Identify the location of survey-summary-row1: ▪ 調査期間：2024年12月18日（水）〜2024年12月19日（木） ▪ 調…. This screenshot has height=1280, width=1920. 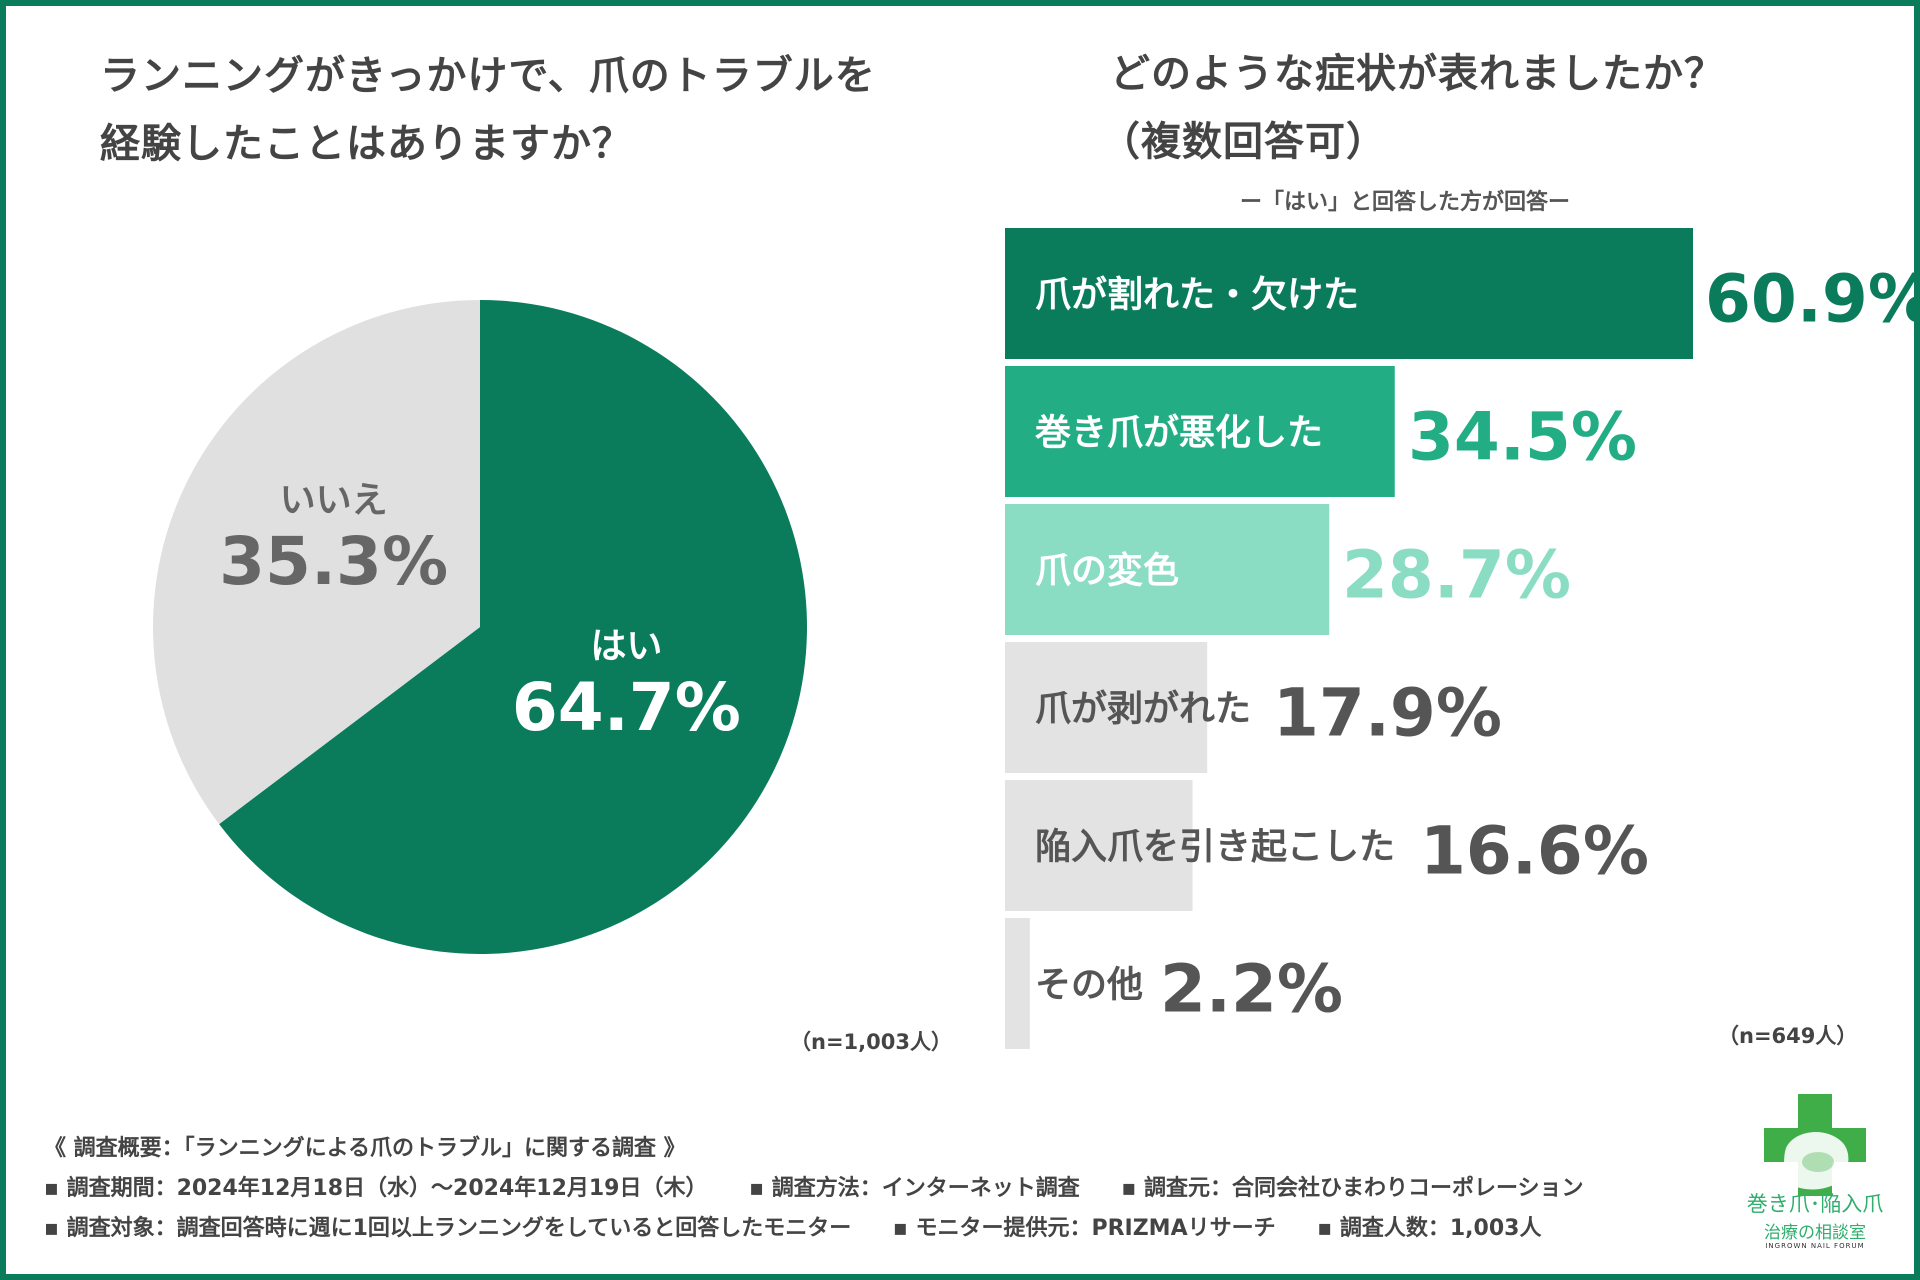
(831, 1186).